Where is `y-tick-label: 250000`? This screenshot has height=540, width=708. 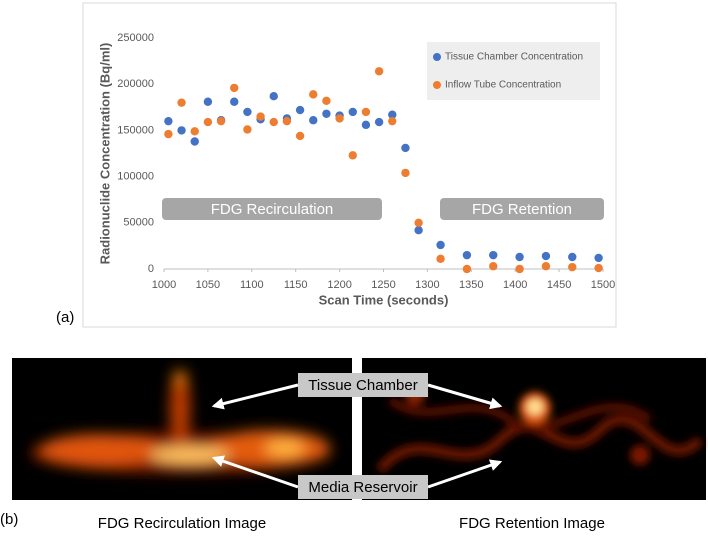
y-tick-label: 250000 is located at coordinates (135, 38).